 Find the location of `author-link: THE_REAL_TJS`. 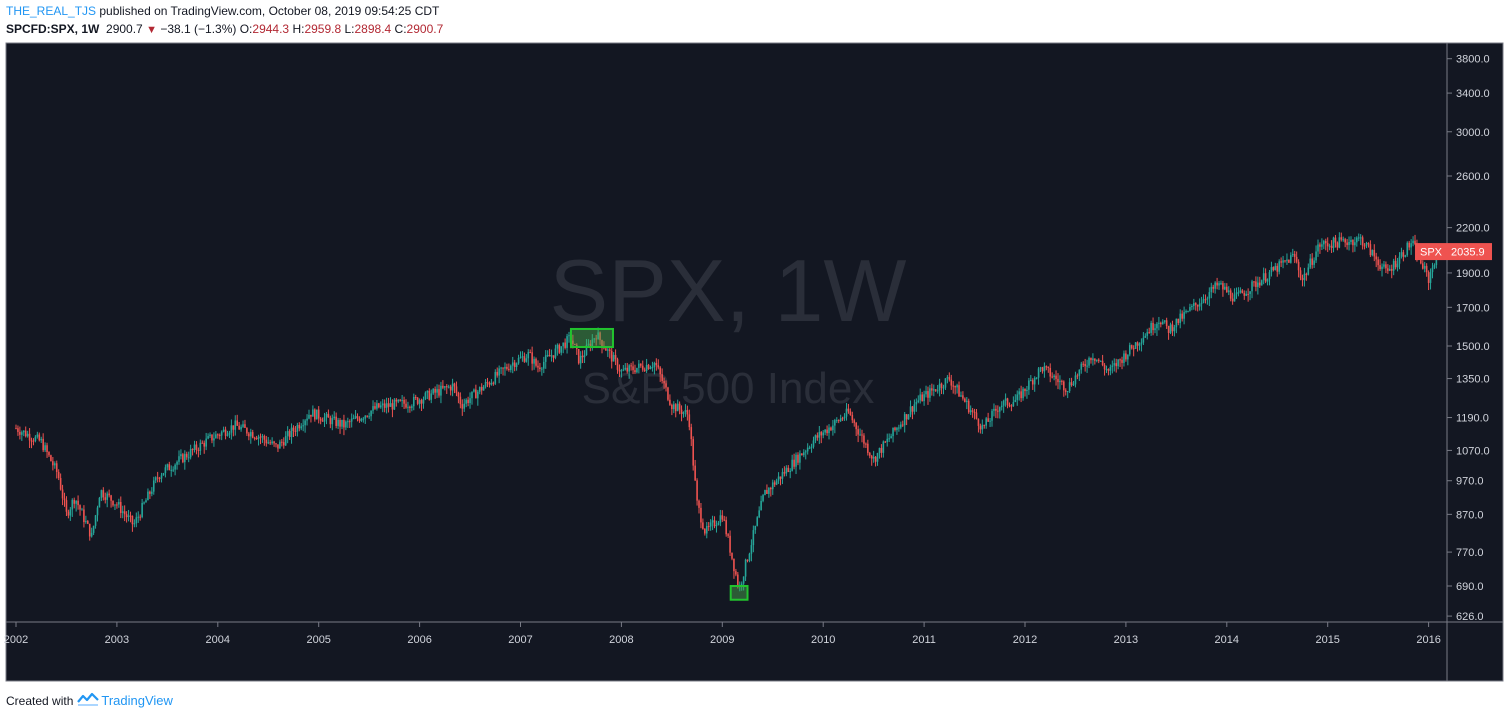

author-link: THE_REAL_TJS is located at coordinates (51, 11).